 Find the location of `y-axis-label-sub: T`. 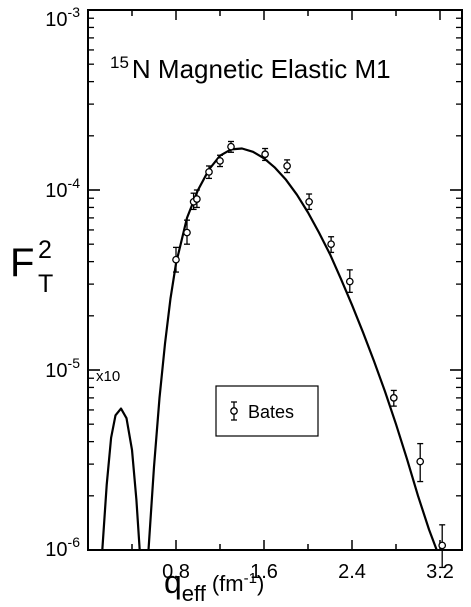

y-axis-label-sub: T is located at coordinates (45, 284).